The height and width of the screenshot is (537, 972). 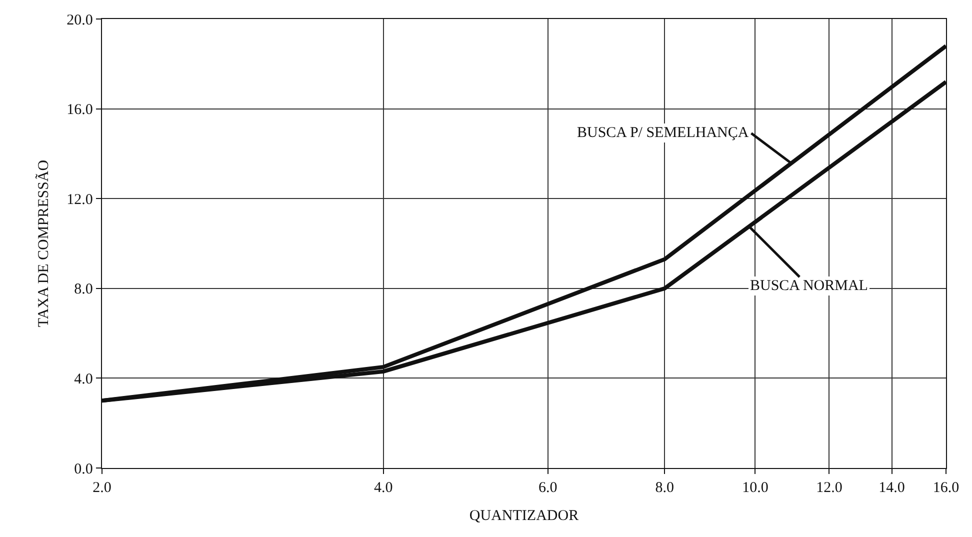 What do you see at coordinates (102, 488) in the screenshot?
I see `x-tick-label: 2.0` at bounding box center [102, 488].